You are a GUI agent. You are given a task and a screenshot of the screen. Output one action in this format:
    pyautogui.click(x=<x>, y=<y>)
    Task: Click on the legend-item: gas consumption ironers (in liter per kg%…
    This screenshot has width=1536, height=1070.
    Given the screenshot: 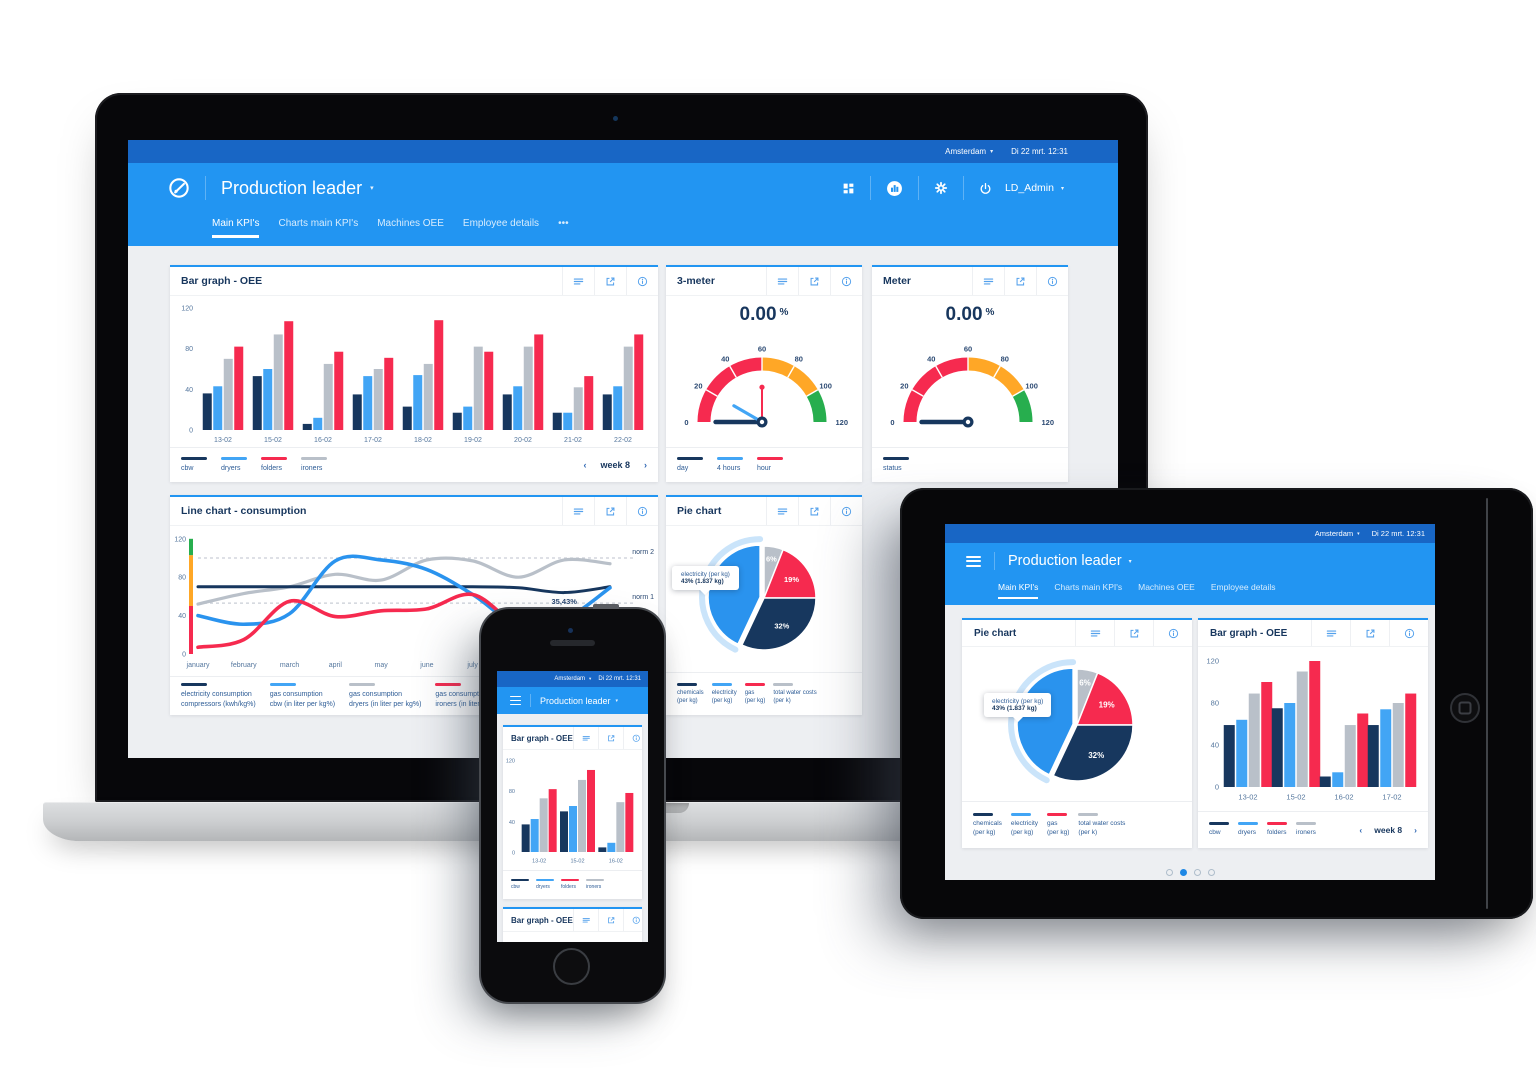 What is the action you would take?
    pyautogui.click(x=472, y=695)
    